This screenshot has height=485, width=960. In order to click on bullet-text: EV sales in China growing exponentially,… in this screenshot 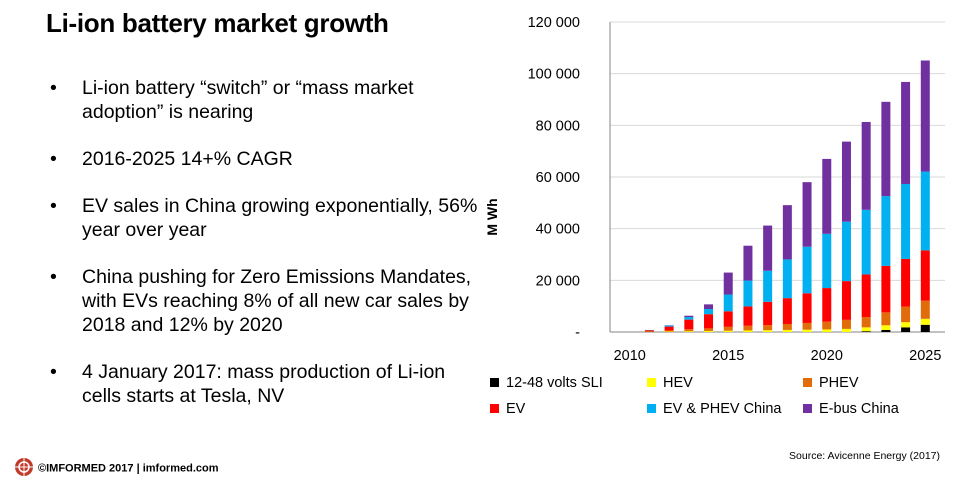, I will do `click(280, 218)`.